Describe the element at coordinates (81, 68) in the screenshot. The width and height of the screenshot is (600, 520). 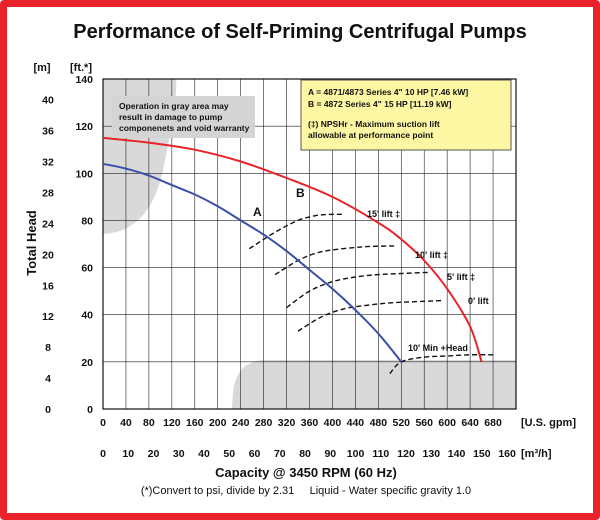
I see `y-unit-right: [ft.*]` at that location.